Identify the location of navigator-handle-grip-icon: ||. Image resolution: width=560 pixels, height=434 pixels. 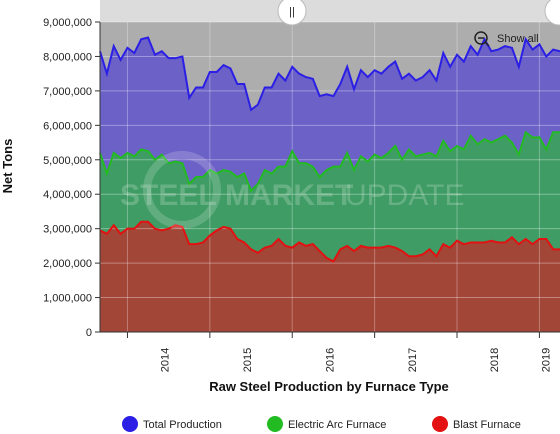
(292, 12).